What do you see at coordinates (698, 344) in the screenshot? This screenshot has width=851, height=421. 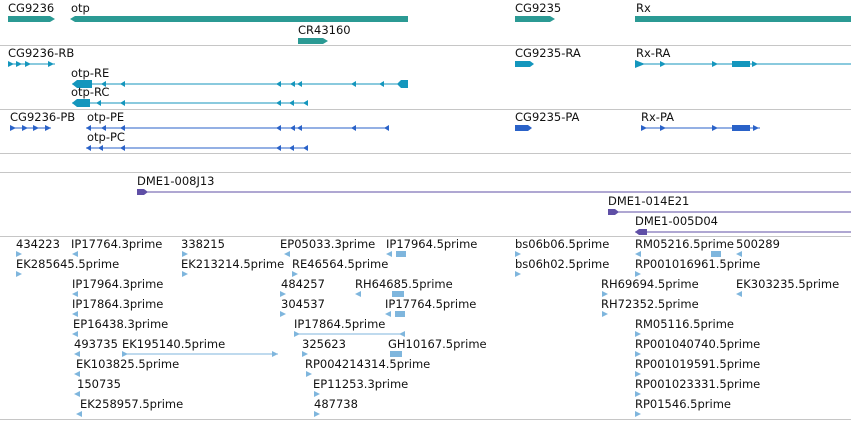 I see `est-label: RP001040740.5prime` at bounding box center [698, 344].